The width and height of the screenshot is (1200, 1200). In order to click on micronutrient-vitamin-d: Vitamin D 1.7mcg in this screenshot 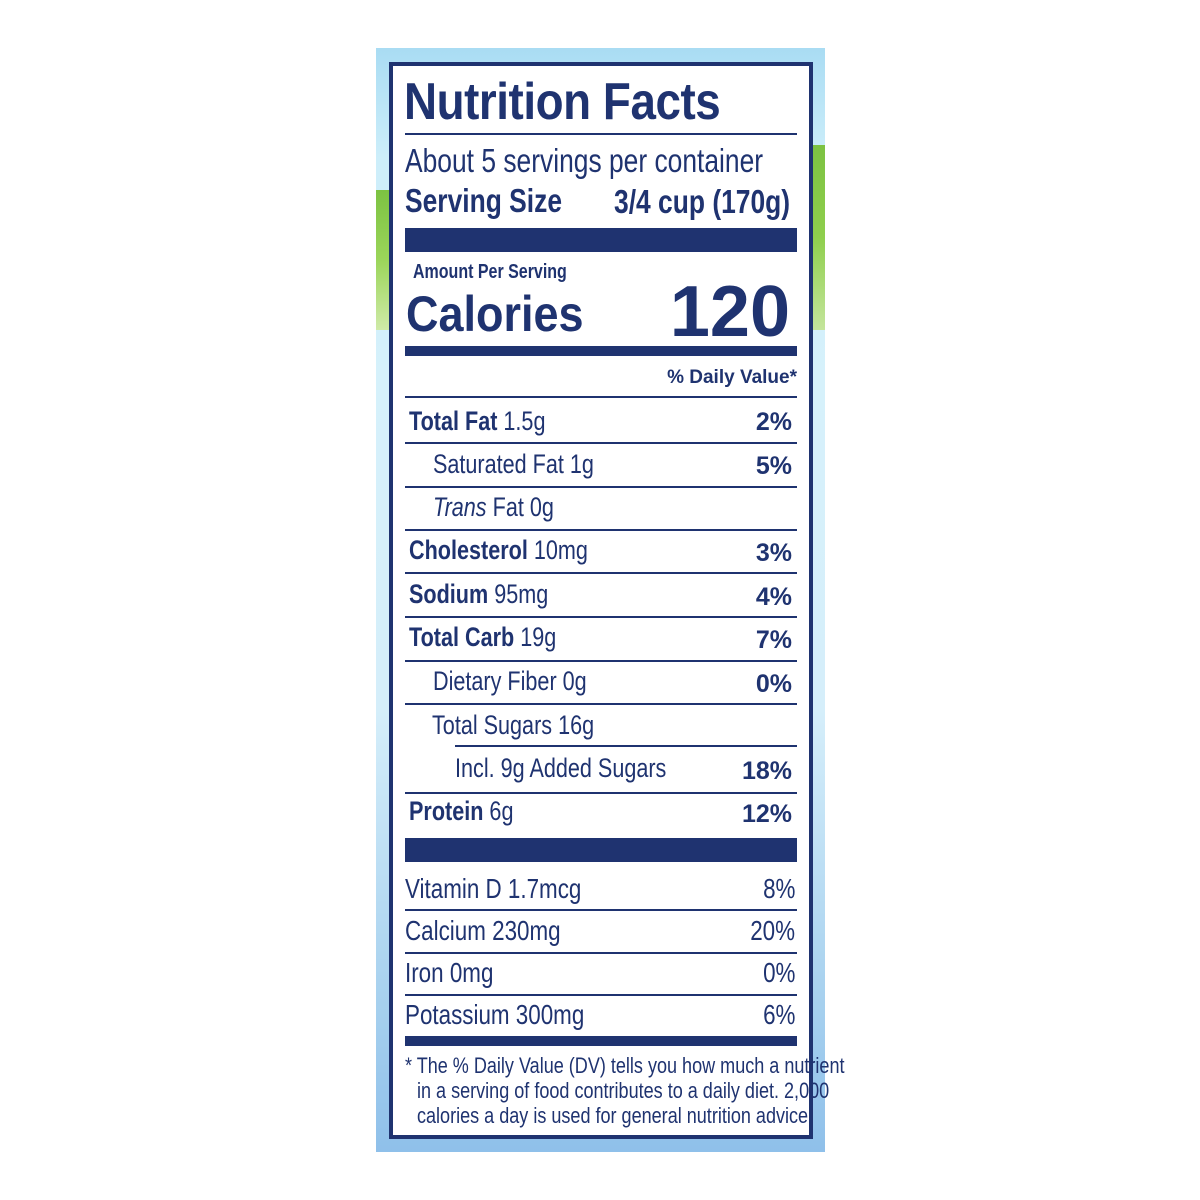, I will do `click(493, 888)`.